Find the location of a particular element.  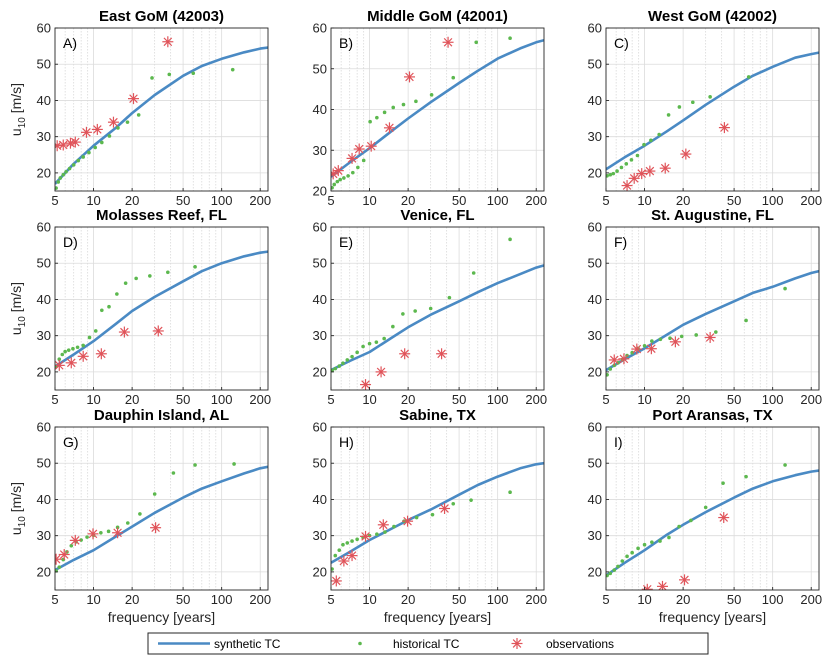

panel-letter: F) is located at coordinates (620, 242).